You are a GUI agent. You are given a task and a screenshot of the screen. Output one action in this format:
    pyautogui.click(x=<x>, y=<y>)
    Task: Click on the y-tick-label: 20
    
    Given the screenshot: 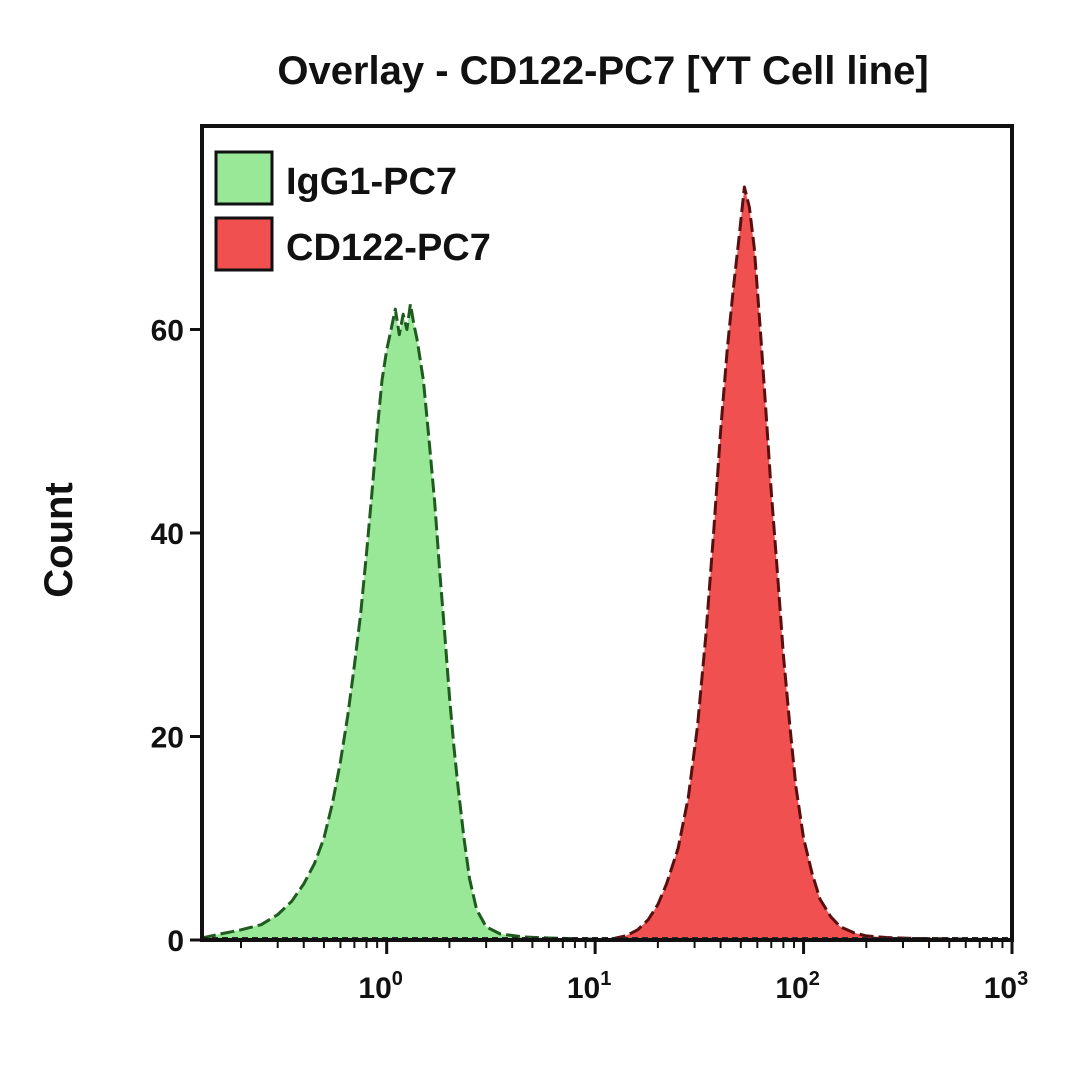 What is the action you would take?
    pyautogui.click(x=167, y=738)
    